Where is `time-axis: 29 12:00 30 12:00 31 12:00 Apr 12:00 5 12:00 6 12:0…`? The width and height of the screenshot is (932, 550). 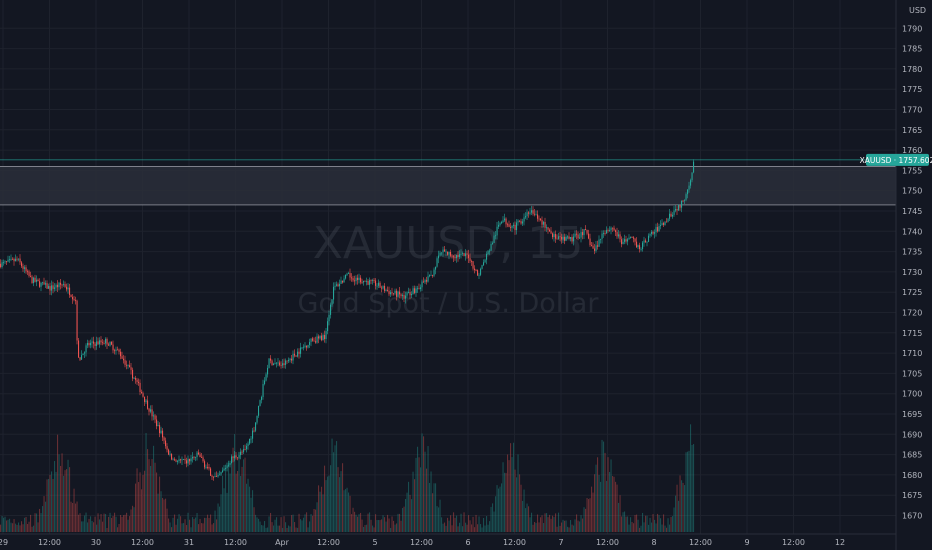 time-axis: 29 12:00 30 12:00 31 12:00 Apr 12:00 5 12:00 6 12:0… is located at coordinates (422, 542).